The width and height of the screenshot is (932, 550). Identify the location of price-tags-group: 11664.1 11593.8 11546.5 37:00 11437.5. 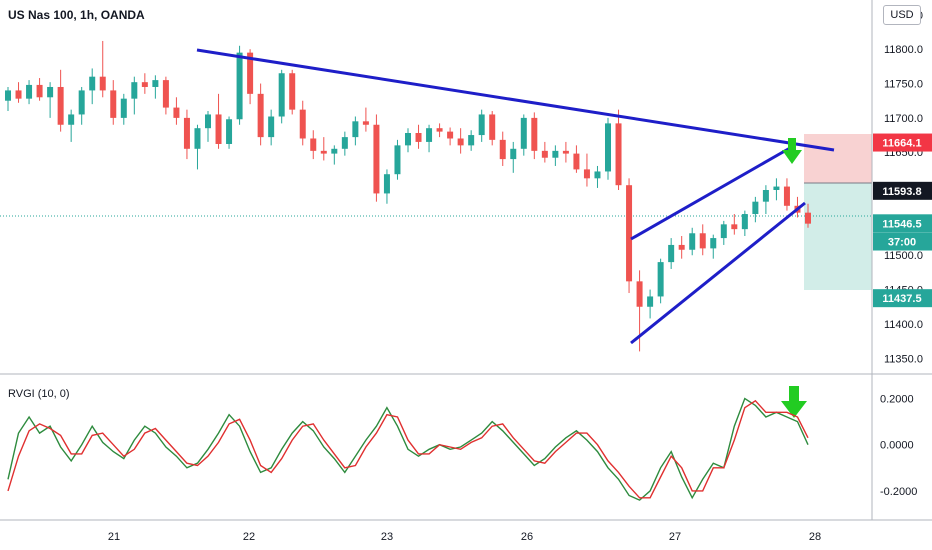
(902, 220).